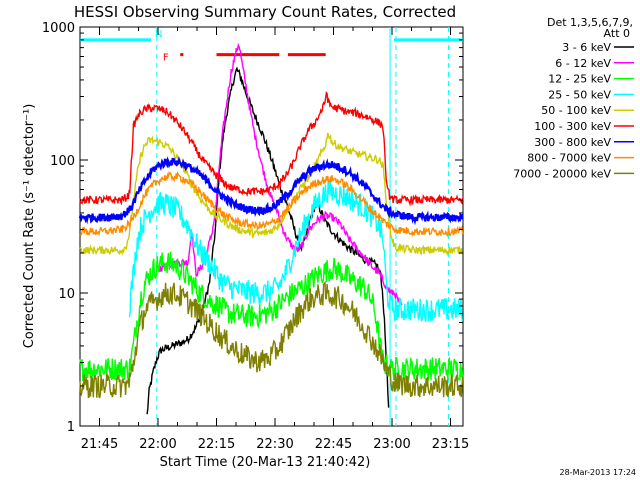 The width and height of the screenshot is (640, 480). Describe the element at coordinates (274, 444) in the screenshot. I see `x-tick-label: 22:30` at that location.